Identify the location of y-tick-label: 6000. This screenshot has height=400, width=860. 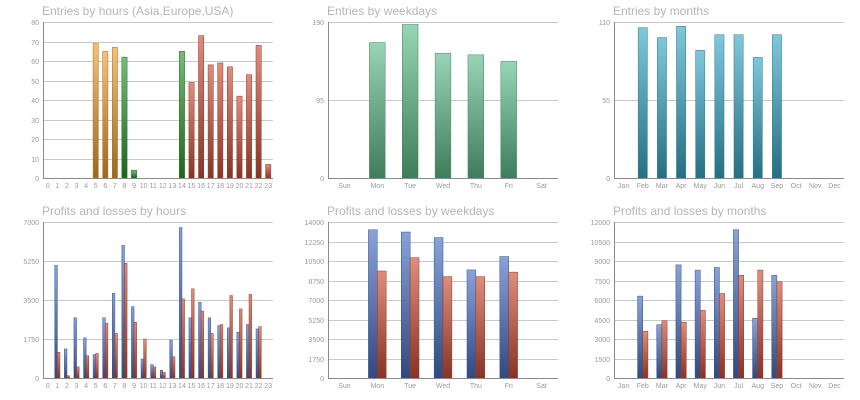
(602, 301).